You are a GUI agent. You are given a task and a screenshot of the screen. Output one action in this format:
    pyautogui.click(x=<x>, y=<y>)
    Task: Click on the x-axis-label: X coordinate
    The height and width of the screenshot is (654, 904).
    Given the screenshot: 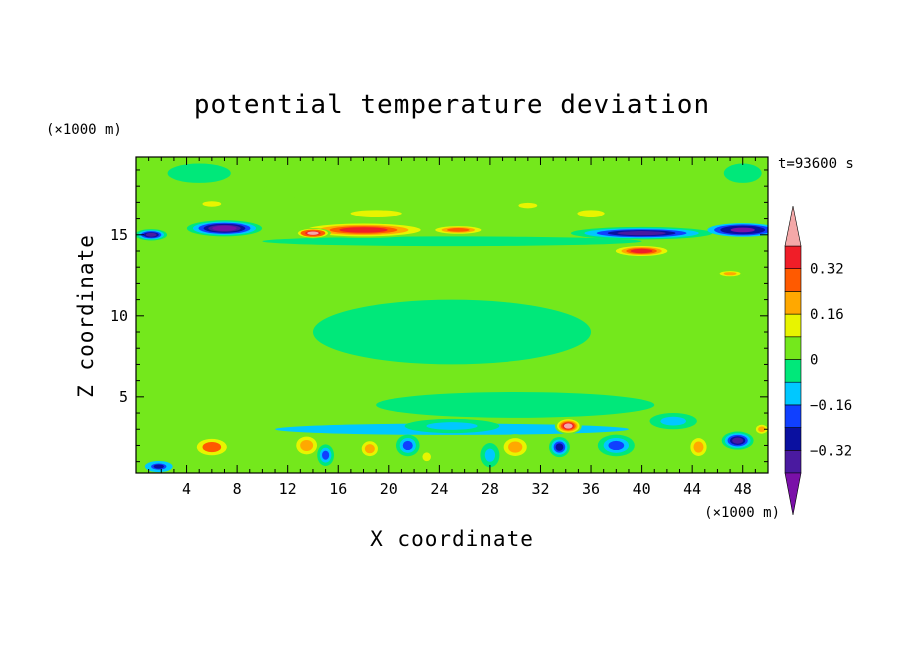 What is the action you would take?
    pyautogui.click(x=452, y=539)
    